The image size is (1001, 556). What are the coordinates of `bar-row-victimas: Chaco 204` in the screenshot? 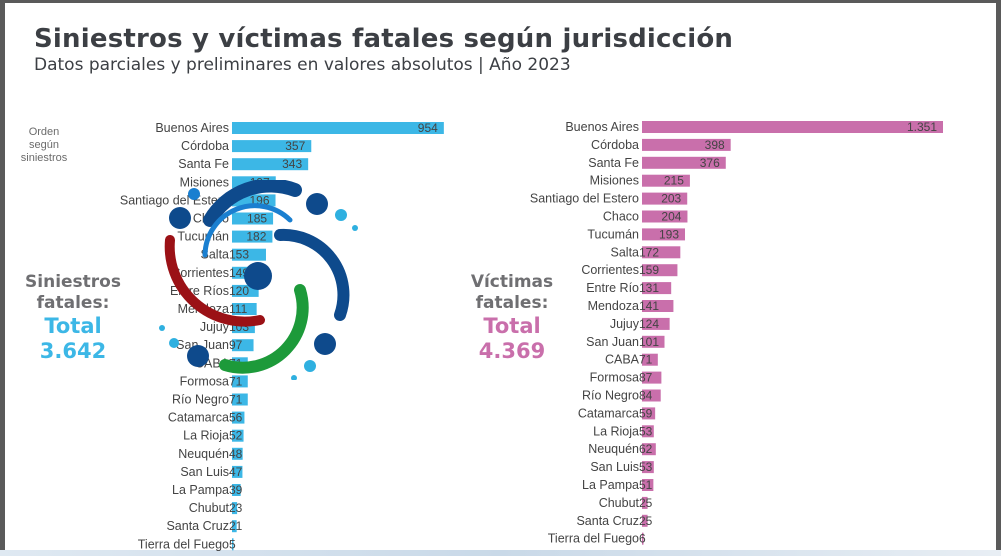 It's located at (645, 217).